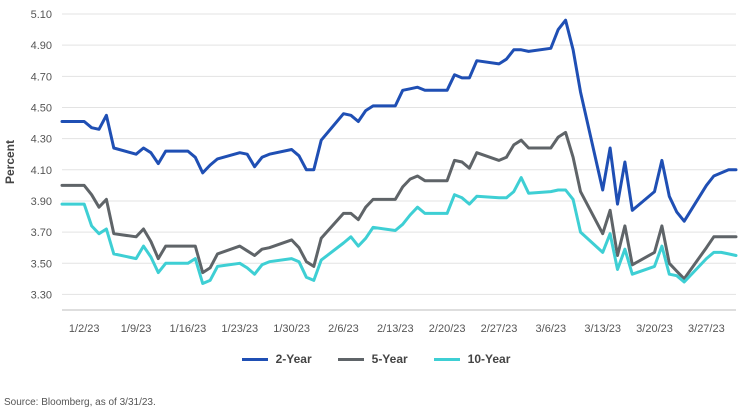  I want to click on y-tick-label: 4.90, so click(41, 46).